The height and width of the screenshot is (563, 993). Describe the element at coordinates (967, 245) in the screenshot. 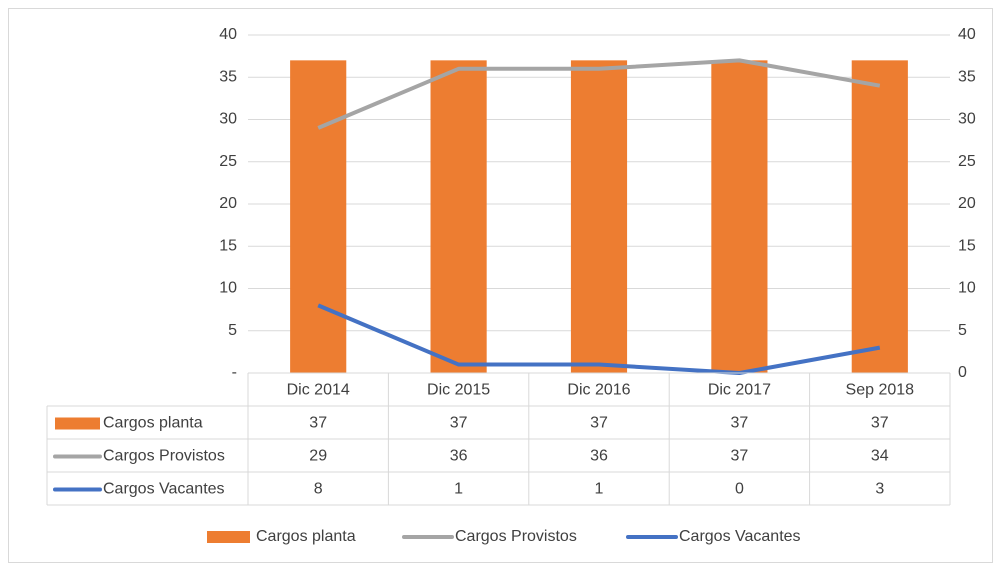

I see `y2-tick-label: 15` at that location.